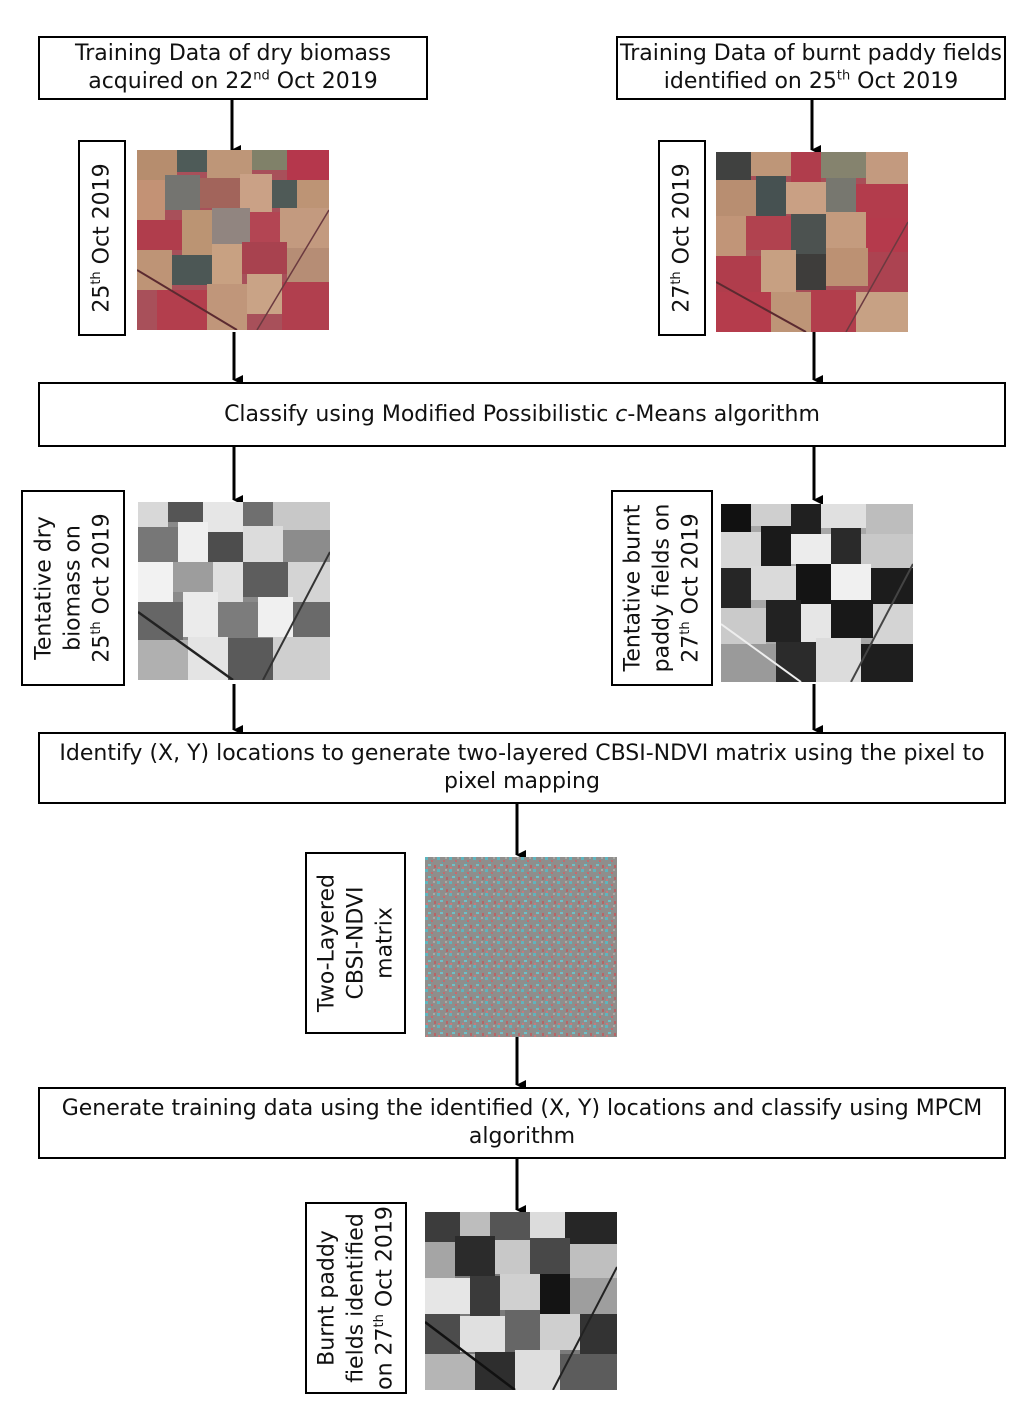  Describe the element at coordinates (73, 588) in the screenshot. I see `tentative-dry-biomass-label: Tentative dry biomass on 25th Oct 2019` at that location.